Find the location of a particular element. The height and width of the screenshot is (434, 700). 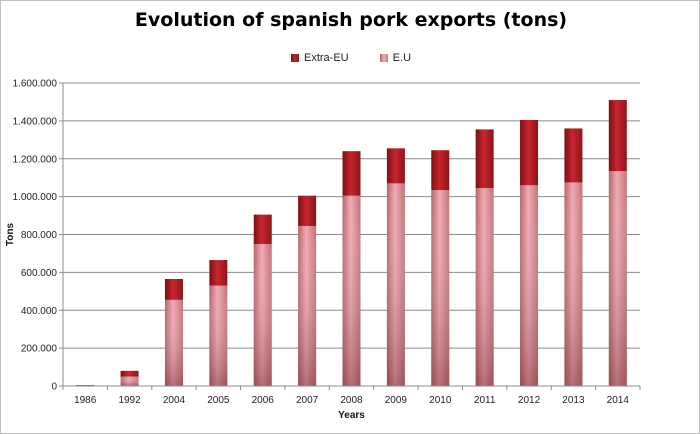

bar-eu-shade-2009 is located at coordinates (395, 284).